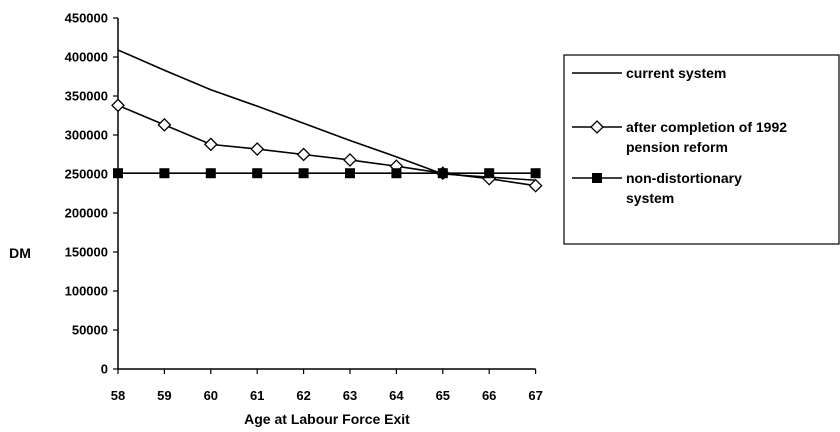 This screenshot has width=840, height=432. I want to click on legend-label: system, so click(650, 198).